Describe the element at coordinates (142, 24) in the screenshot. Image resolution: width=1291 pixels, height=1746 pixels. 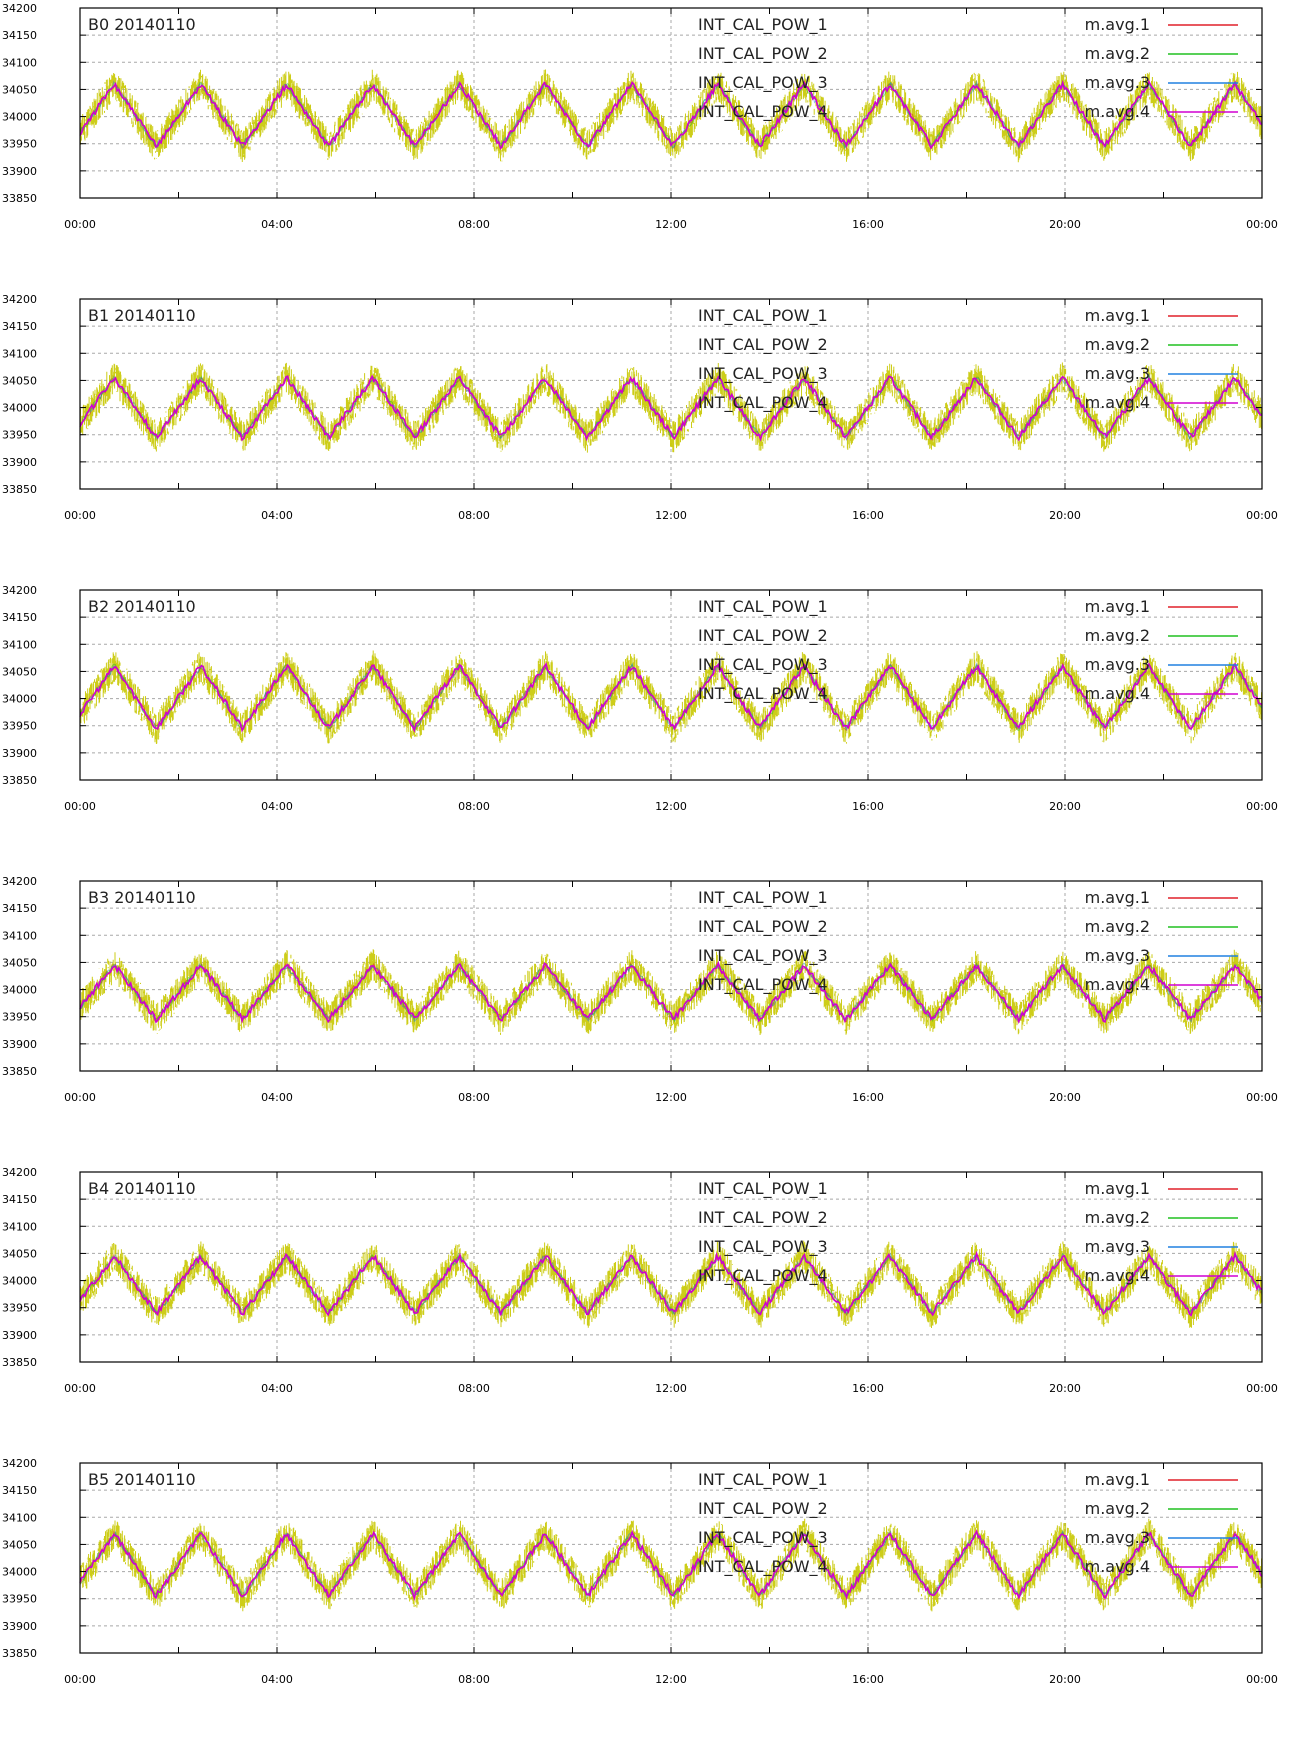
I see `chart-title: B0 20140110` at that location.